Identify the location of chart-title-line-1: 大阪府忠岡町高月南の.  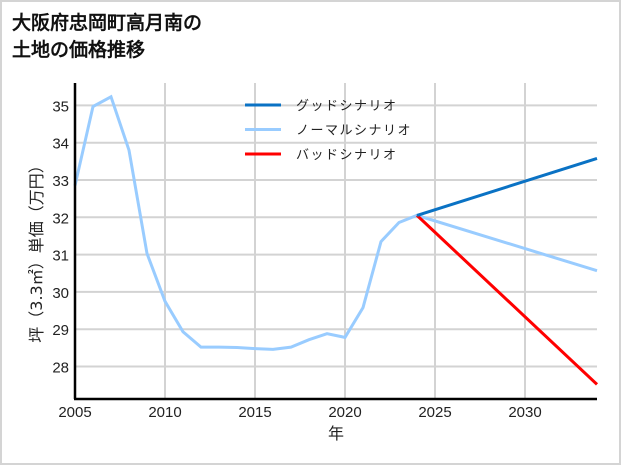
(107, 23).